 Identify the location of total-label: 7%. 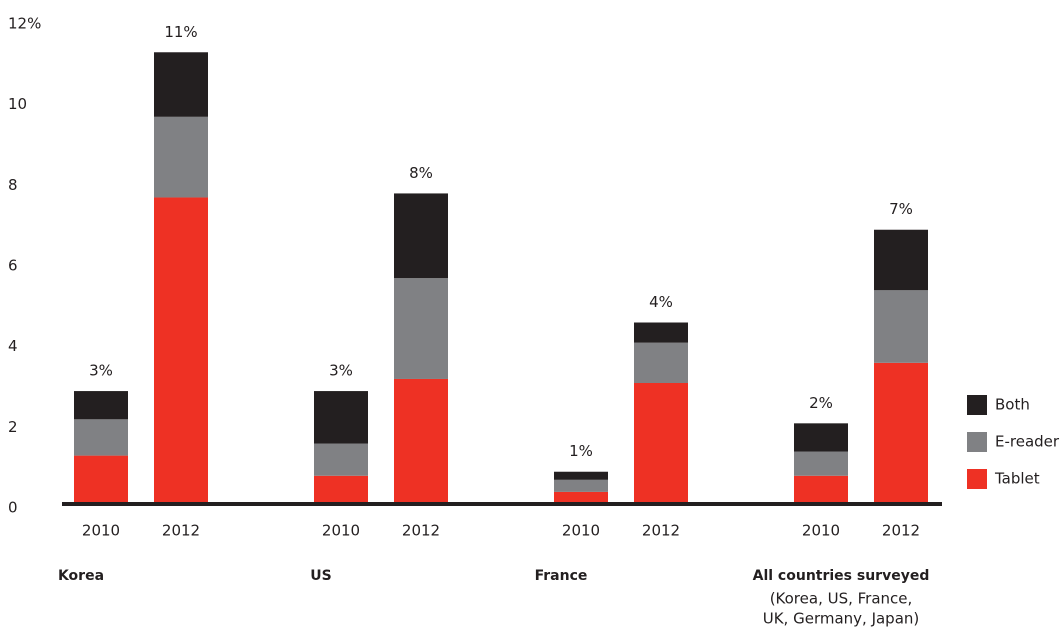
(901, 209).